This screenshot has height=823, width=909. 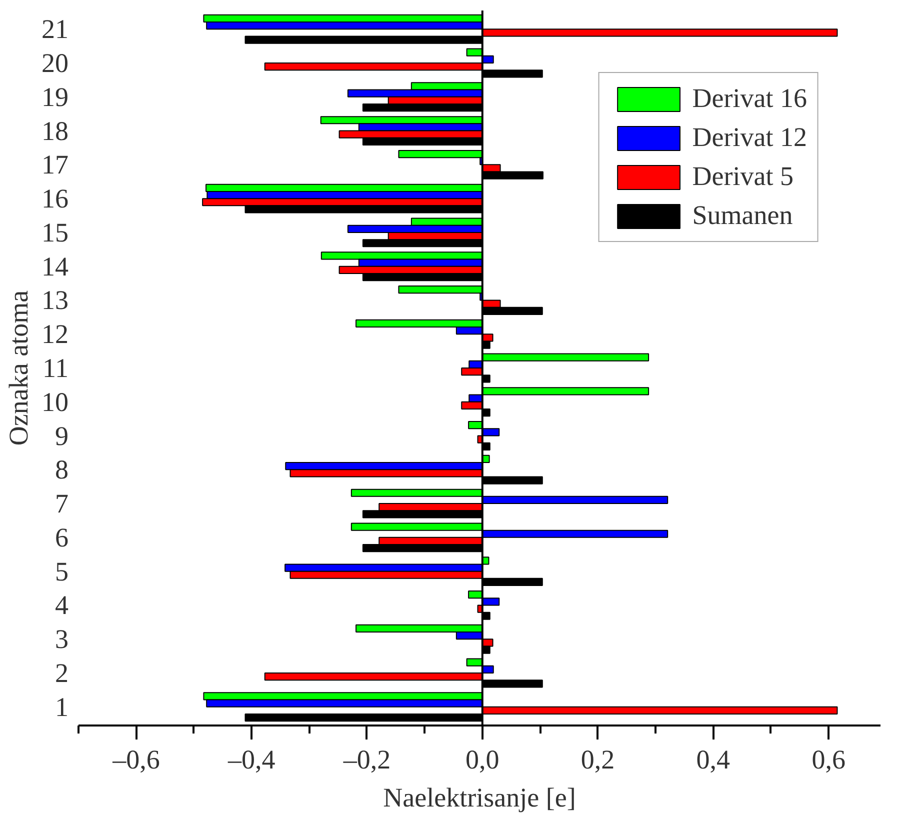 What do you see at coordinates (713, 759) in the screenshot?
I see `x-tick-label: 0,4` at bounding box center [713, 759].